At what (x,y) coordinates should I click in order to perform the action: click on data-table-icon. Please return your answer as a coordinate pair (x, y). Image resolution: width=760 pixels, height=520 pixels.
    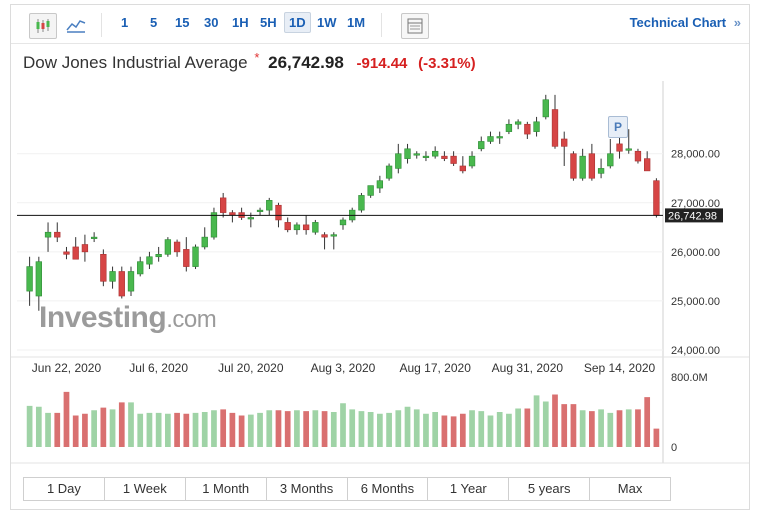
    Looking at the image, I should click on (415, 26).